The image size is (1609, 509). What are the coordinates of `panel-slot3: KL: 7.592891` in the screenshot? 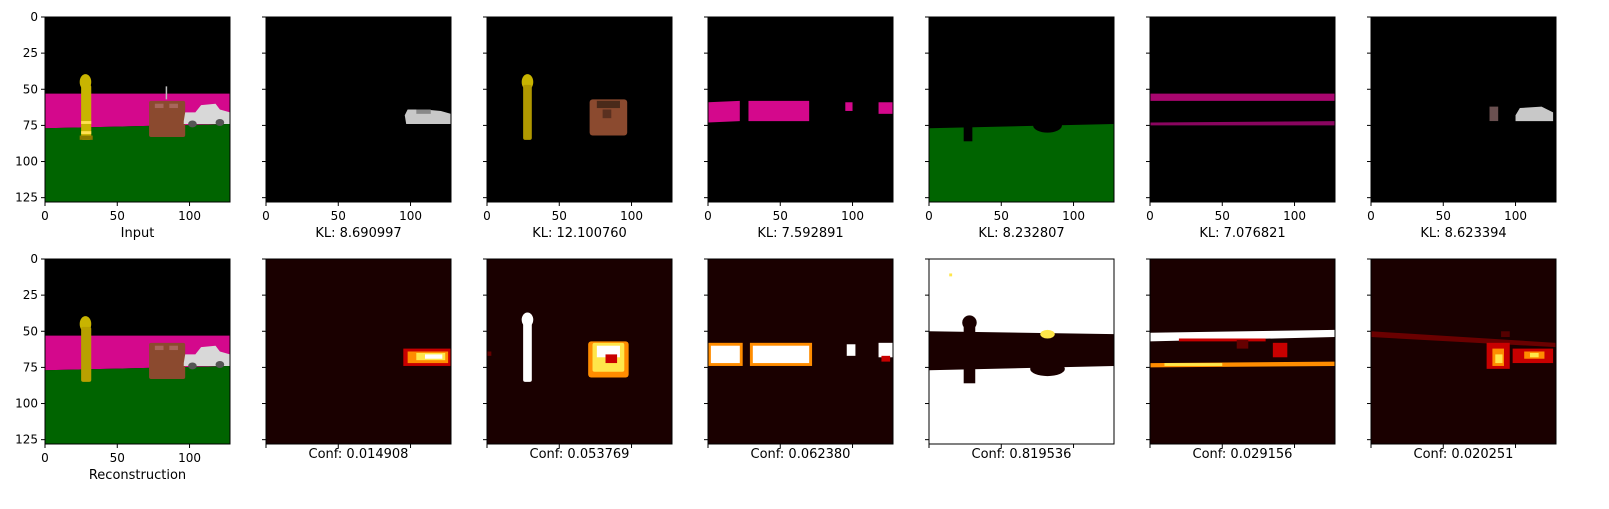 It's located at (800, 129).